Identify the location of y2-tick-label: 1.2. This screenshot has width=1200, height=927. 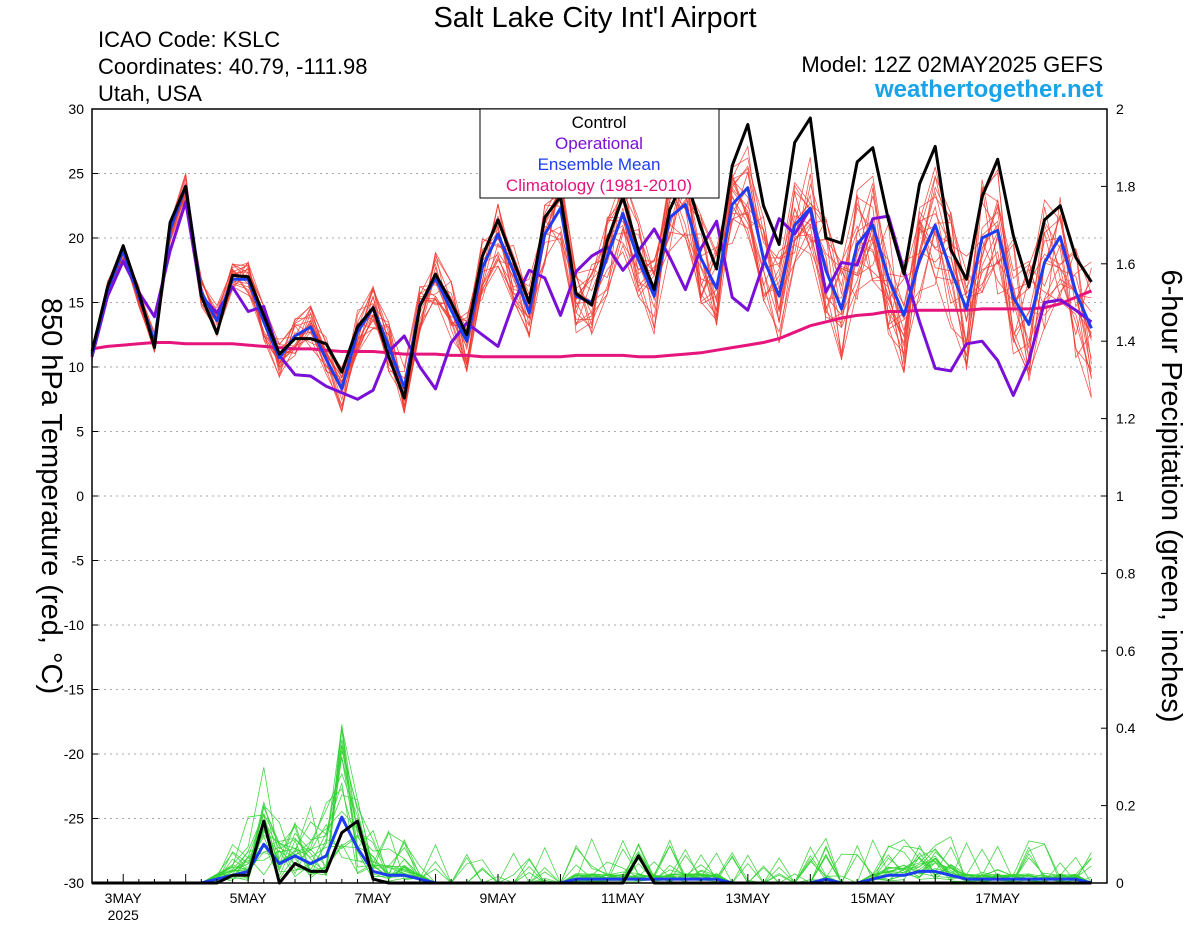
(1126, 419).